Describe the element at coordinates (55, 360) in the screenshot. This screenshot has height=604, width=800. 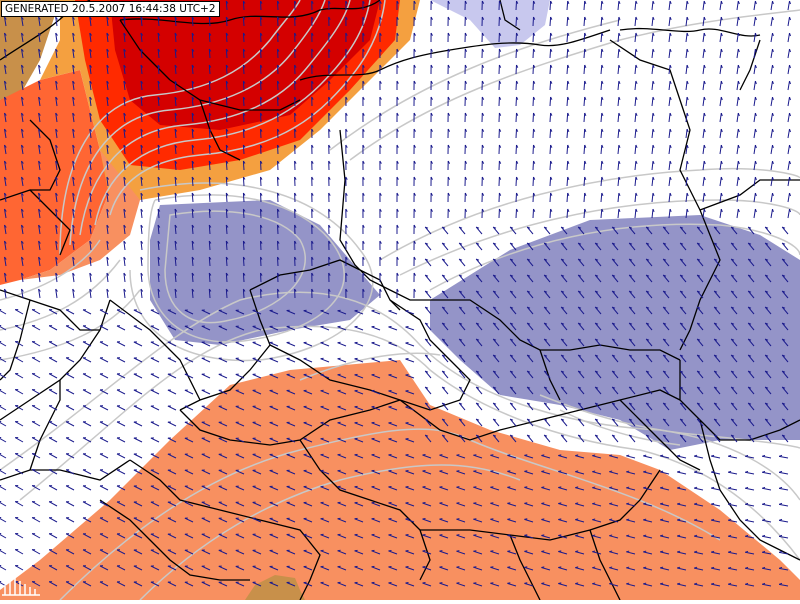
I see `border` at that location.